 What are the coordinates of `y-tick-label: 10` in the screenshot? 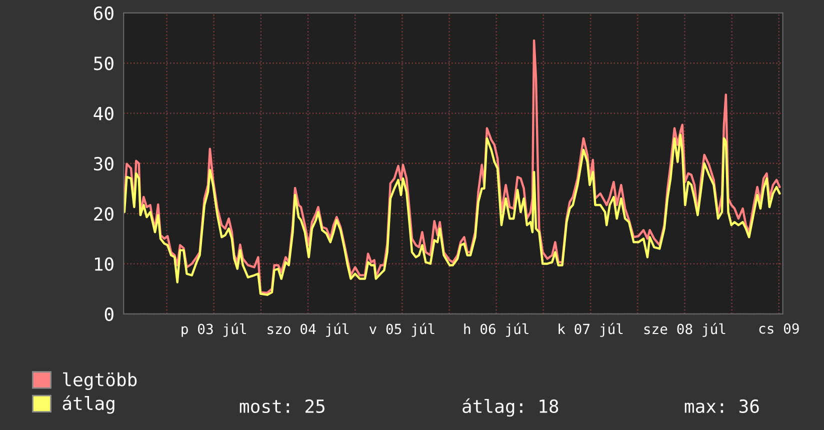 It's located at (104, 264).